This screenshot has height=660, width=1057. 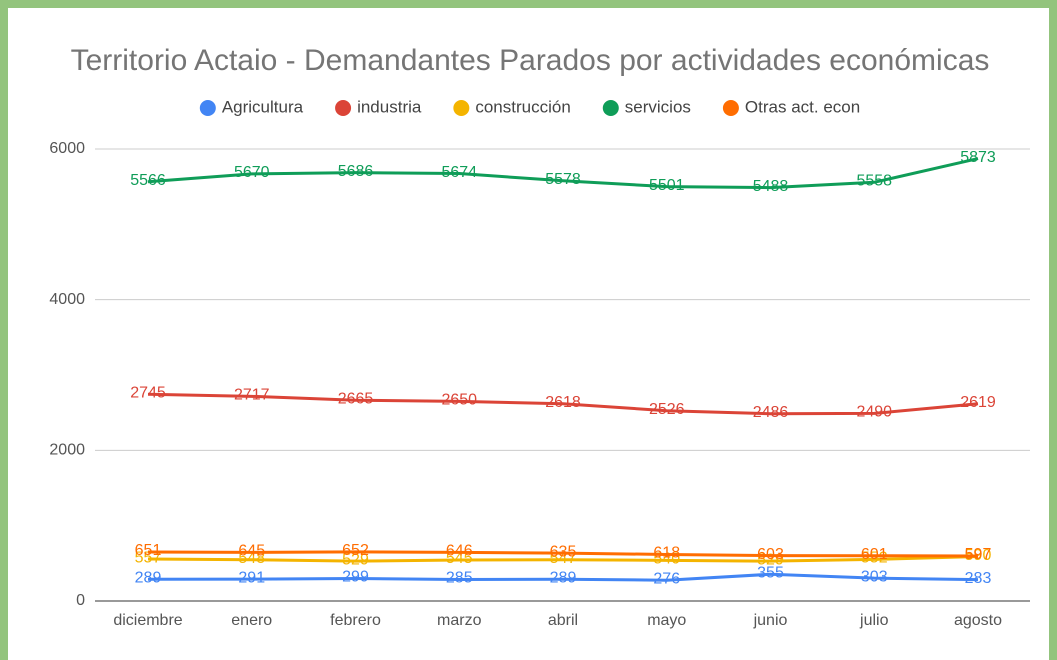 What do you see at coordinates (148, 557) in the screenshot?
I see `data-label: 557` at bounding box center [148, 557].